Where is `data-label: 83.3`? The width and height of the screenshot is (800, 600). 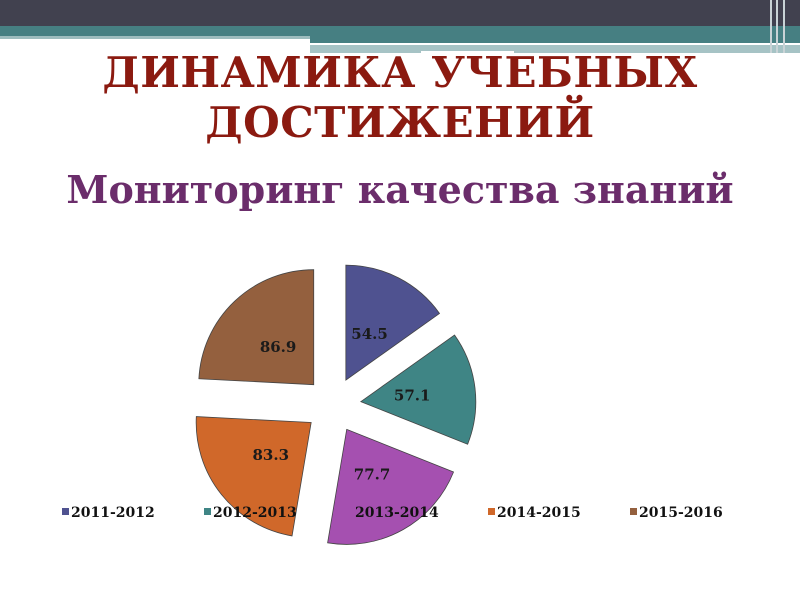
data-label: 83.3 is located at coordinates (271, 455).